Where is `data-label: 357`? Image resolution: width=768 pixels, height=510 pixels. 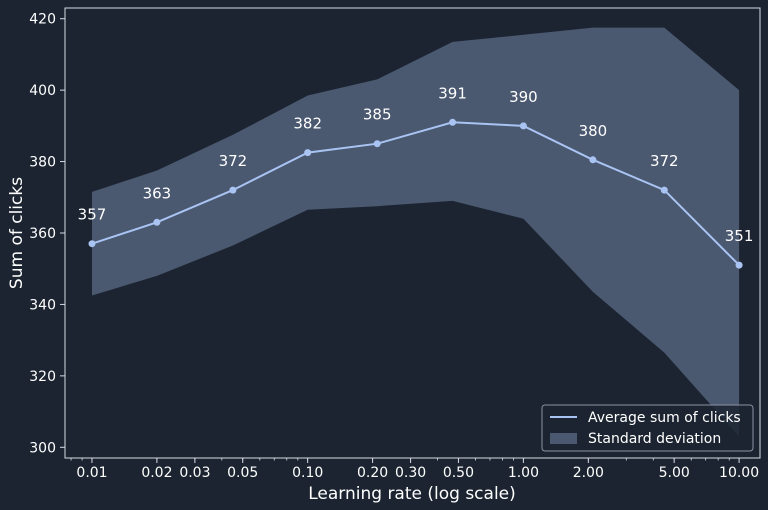 data-label: 357 is located at coordinates (92, 215).